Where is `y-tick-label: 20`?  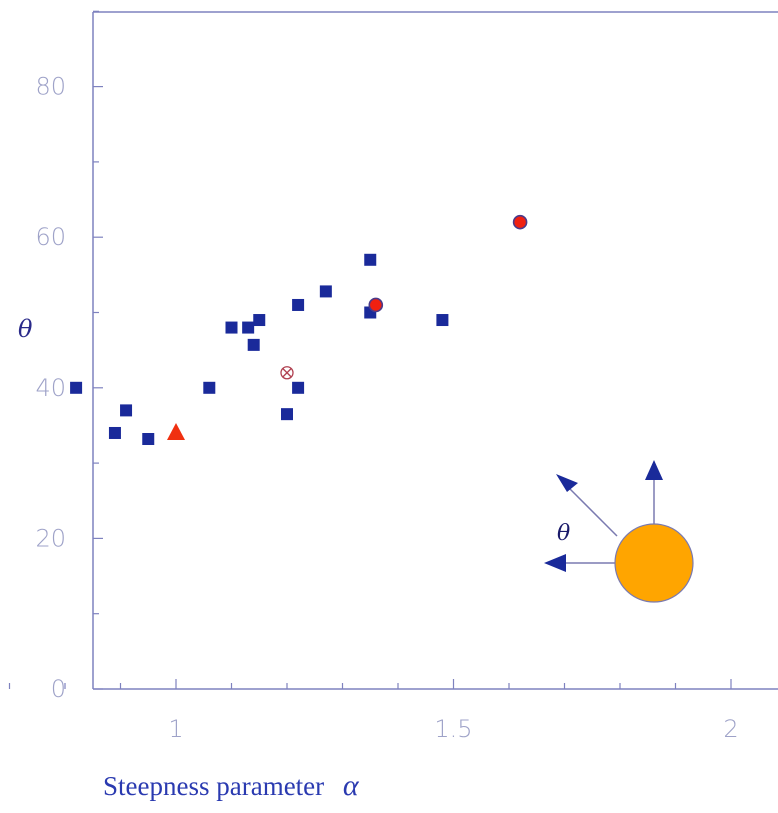
y-tick-label: 20 is located at coordinates (50, 538).